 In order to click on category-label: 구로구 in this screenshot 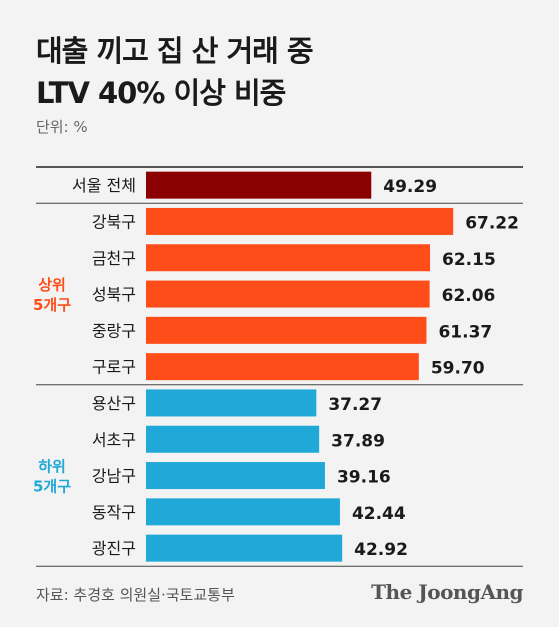, I will do `click(114, 367)`.